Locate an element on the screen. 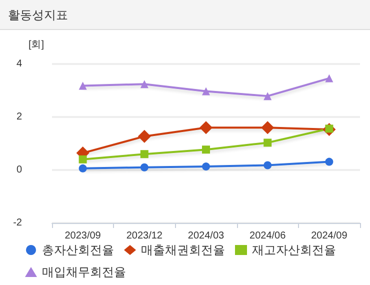  y-tick-label: 2 is located at coordinates (19, 117).